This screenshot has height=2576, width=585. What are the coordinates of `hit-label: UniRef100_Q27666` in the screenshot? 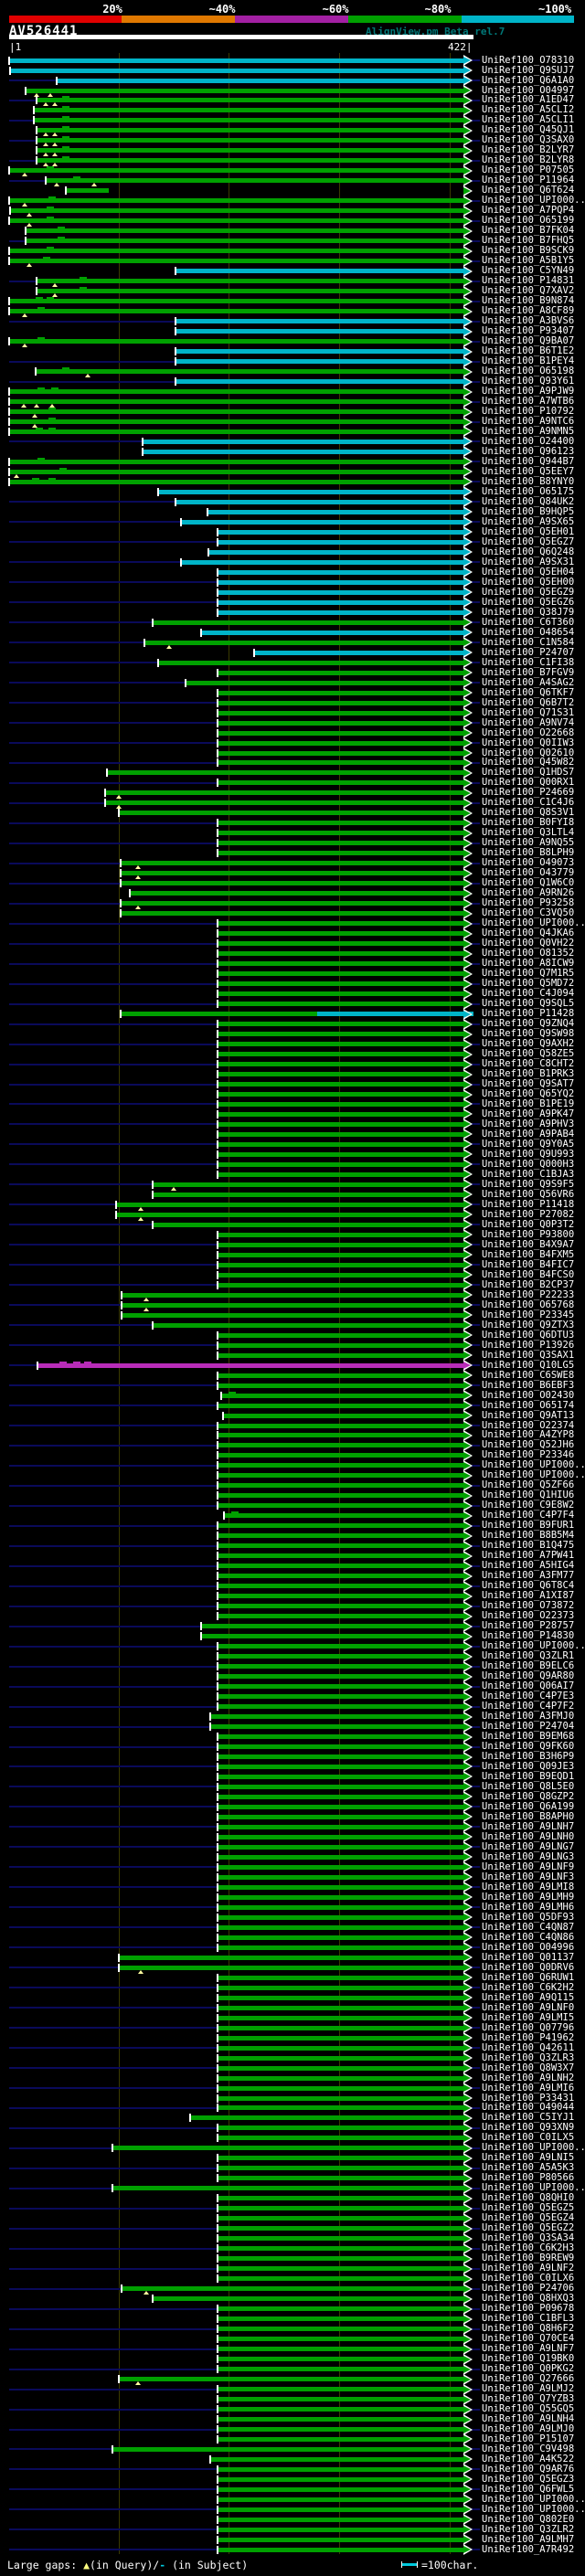 It's located at (529, 2378).